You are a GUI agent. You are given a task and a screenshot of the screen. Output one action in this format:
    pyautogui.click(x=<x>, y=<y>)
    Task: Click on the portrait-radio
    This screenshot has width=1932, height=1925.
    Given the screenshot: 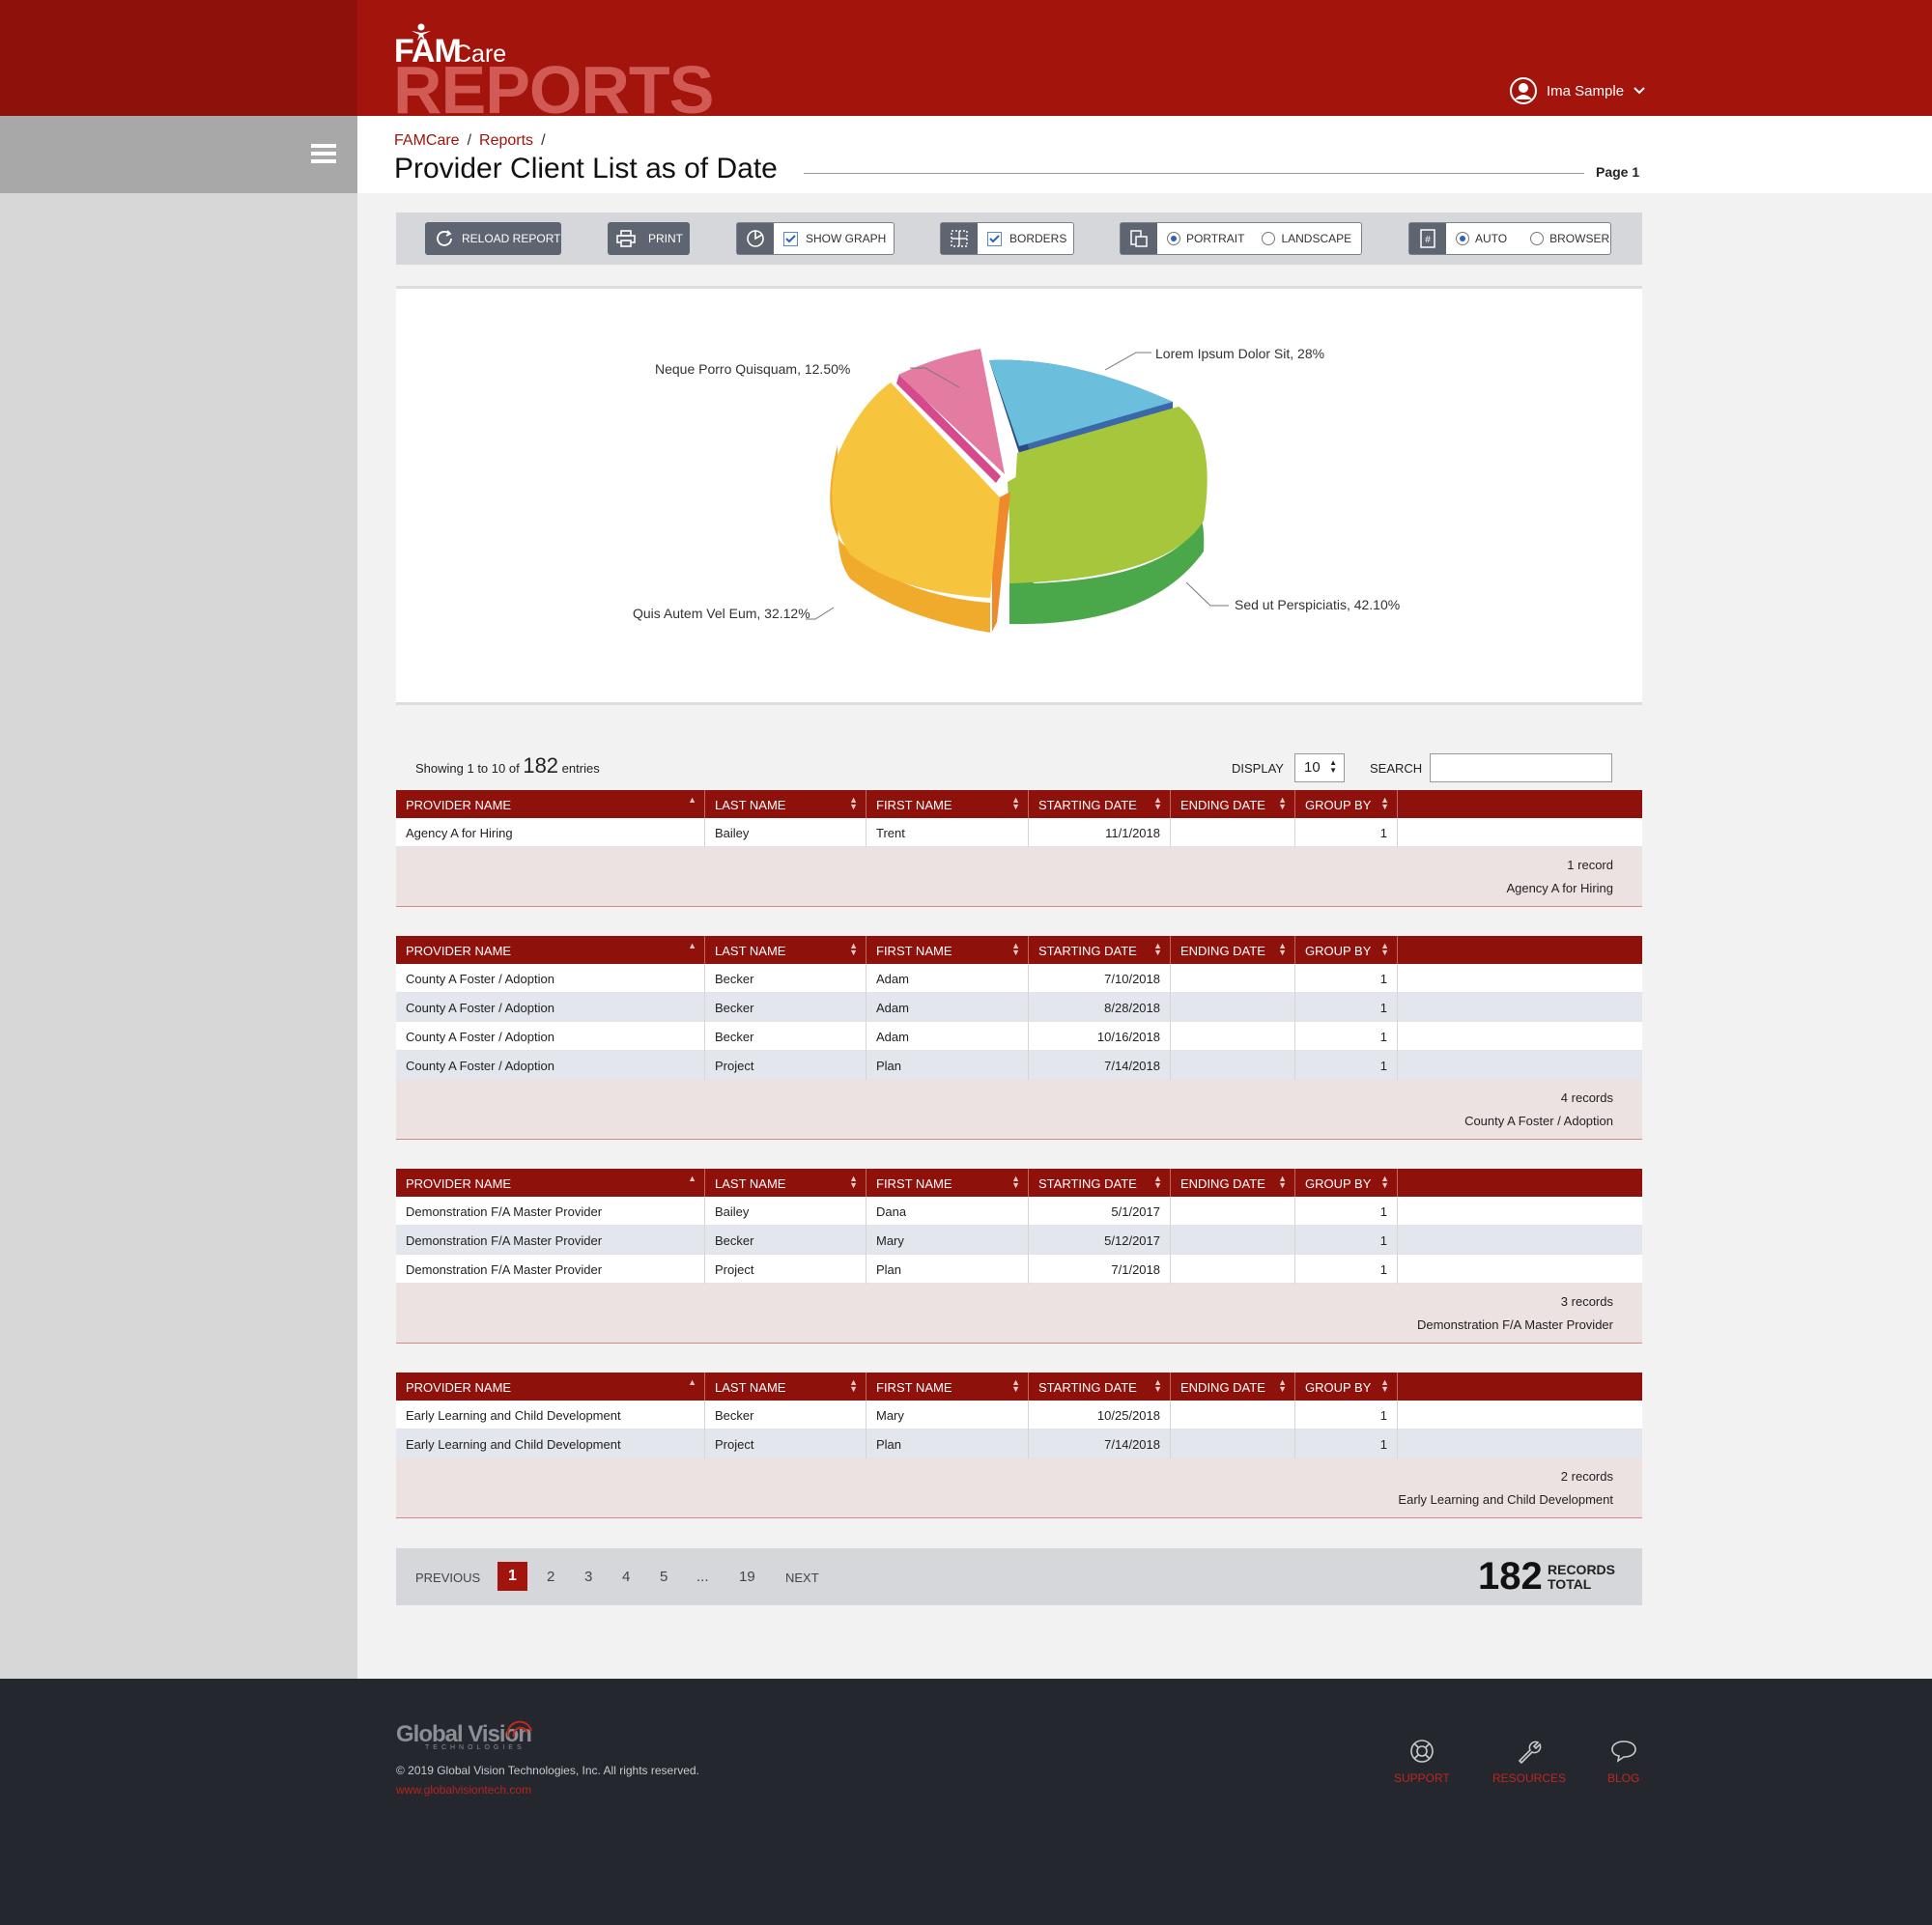 What is the action you would take?
    pyautogui.click(x=1173, y=239)
    